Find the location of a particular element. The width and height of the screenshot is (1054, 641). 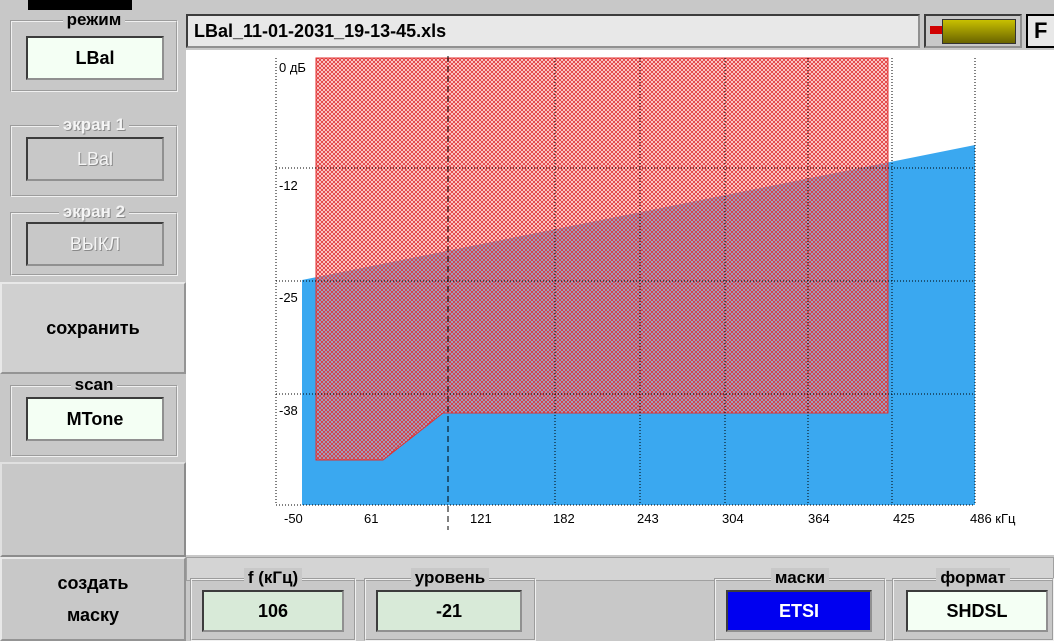

format-group: формат SHDSL is located at coordinates (973, 604).